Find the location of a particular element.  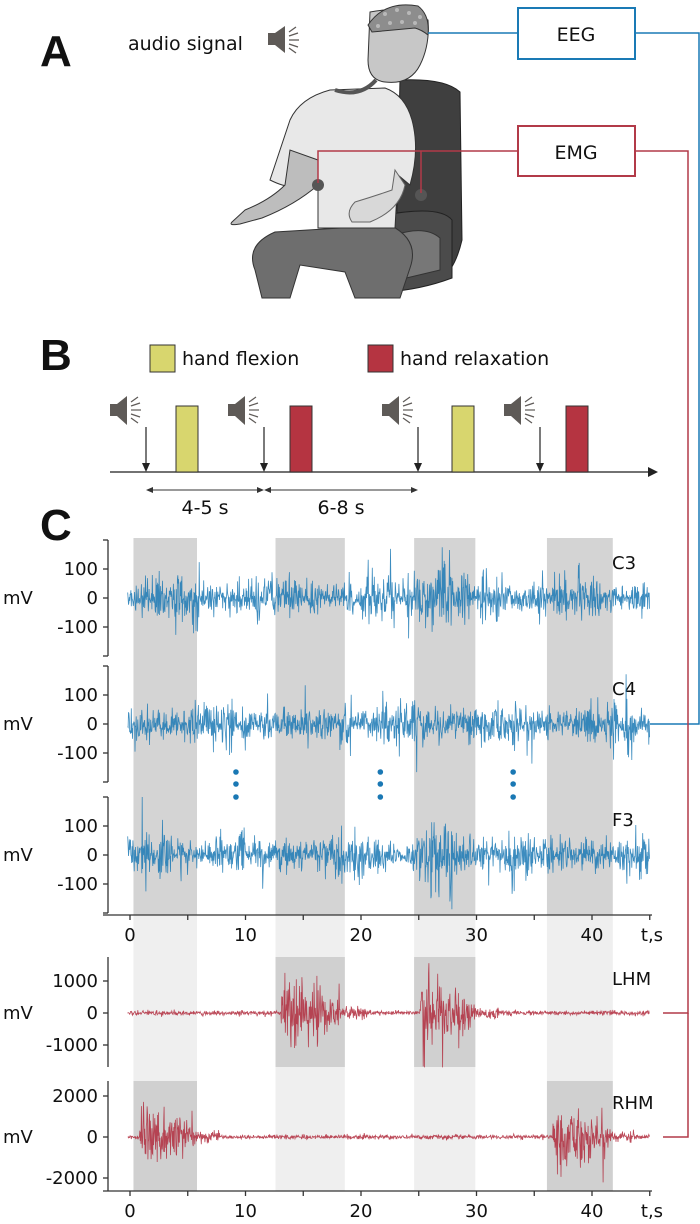

channel-label: F3 is located at coordinates (623, 820).